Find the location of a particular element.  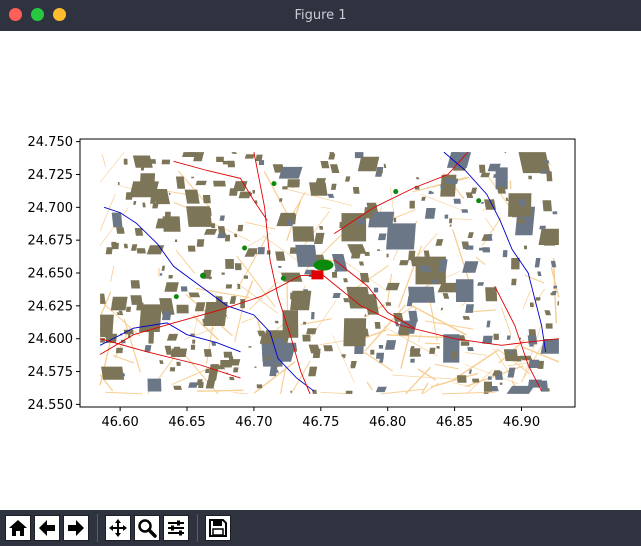

back-button is located at coordinates (47, 528).